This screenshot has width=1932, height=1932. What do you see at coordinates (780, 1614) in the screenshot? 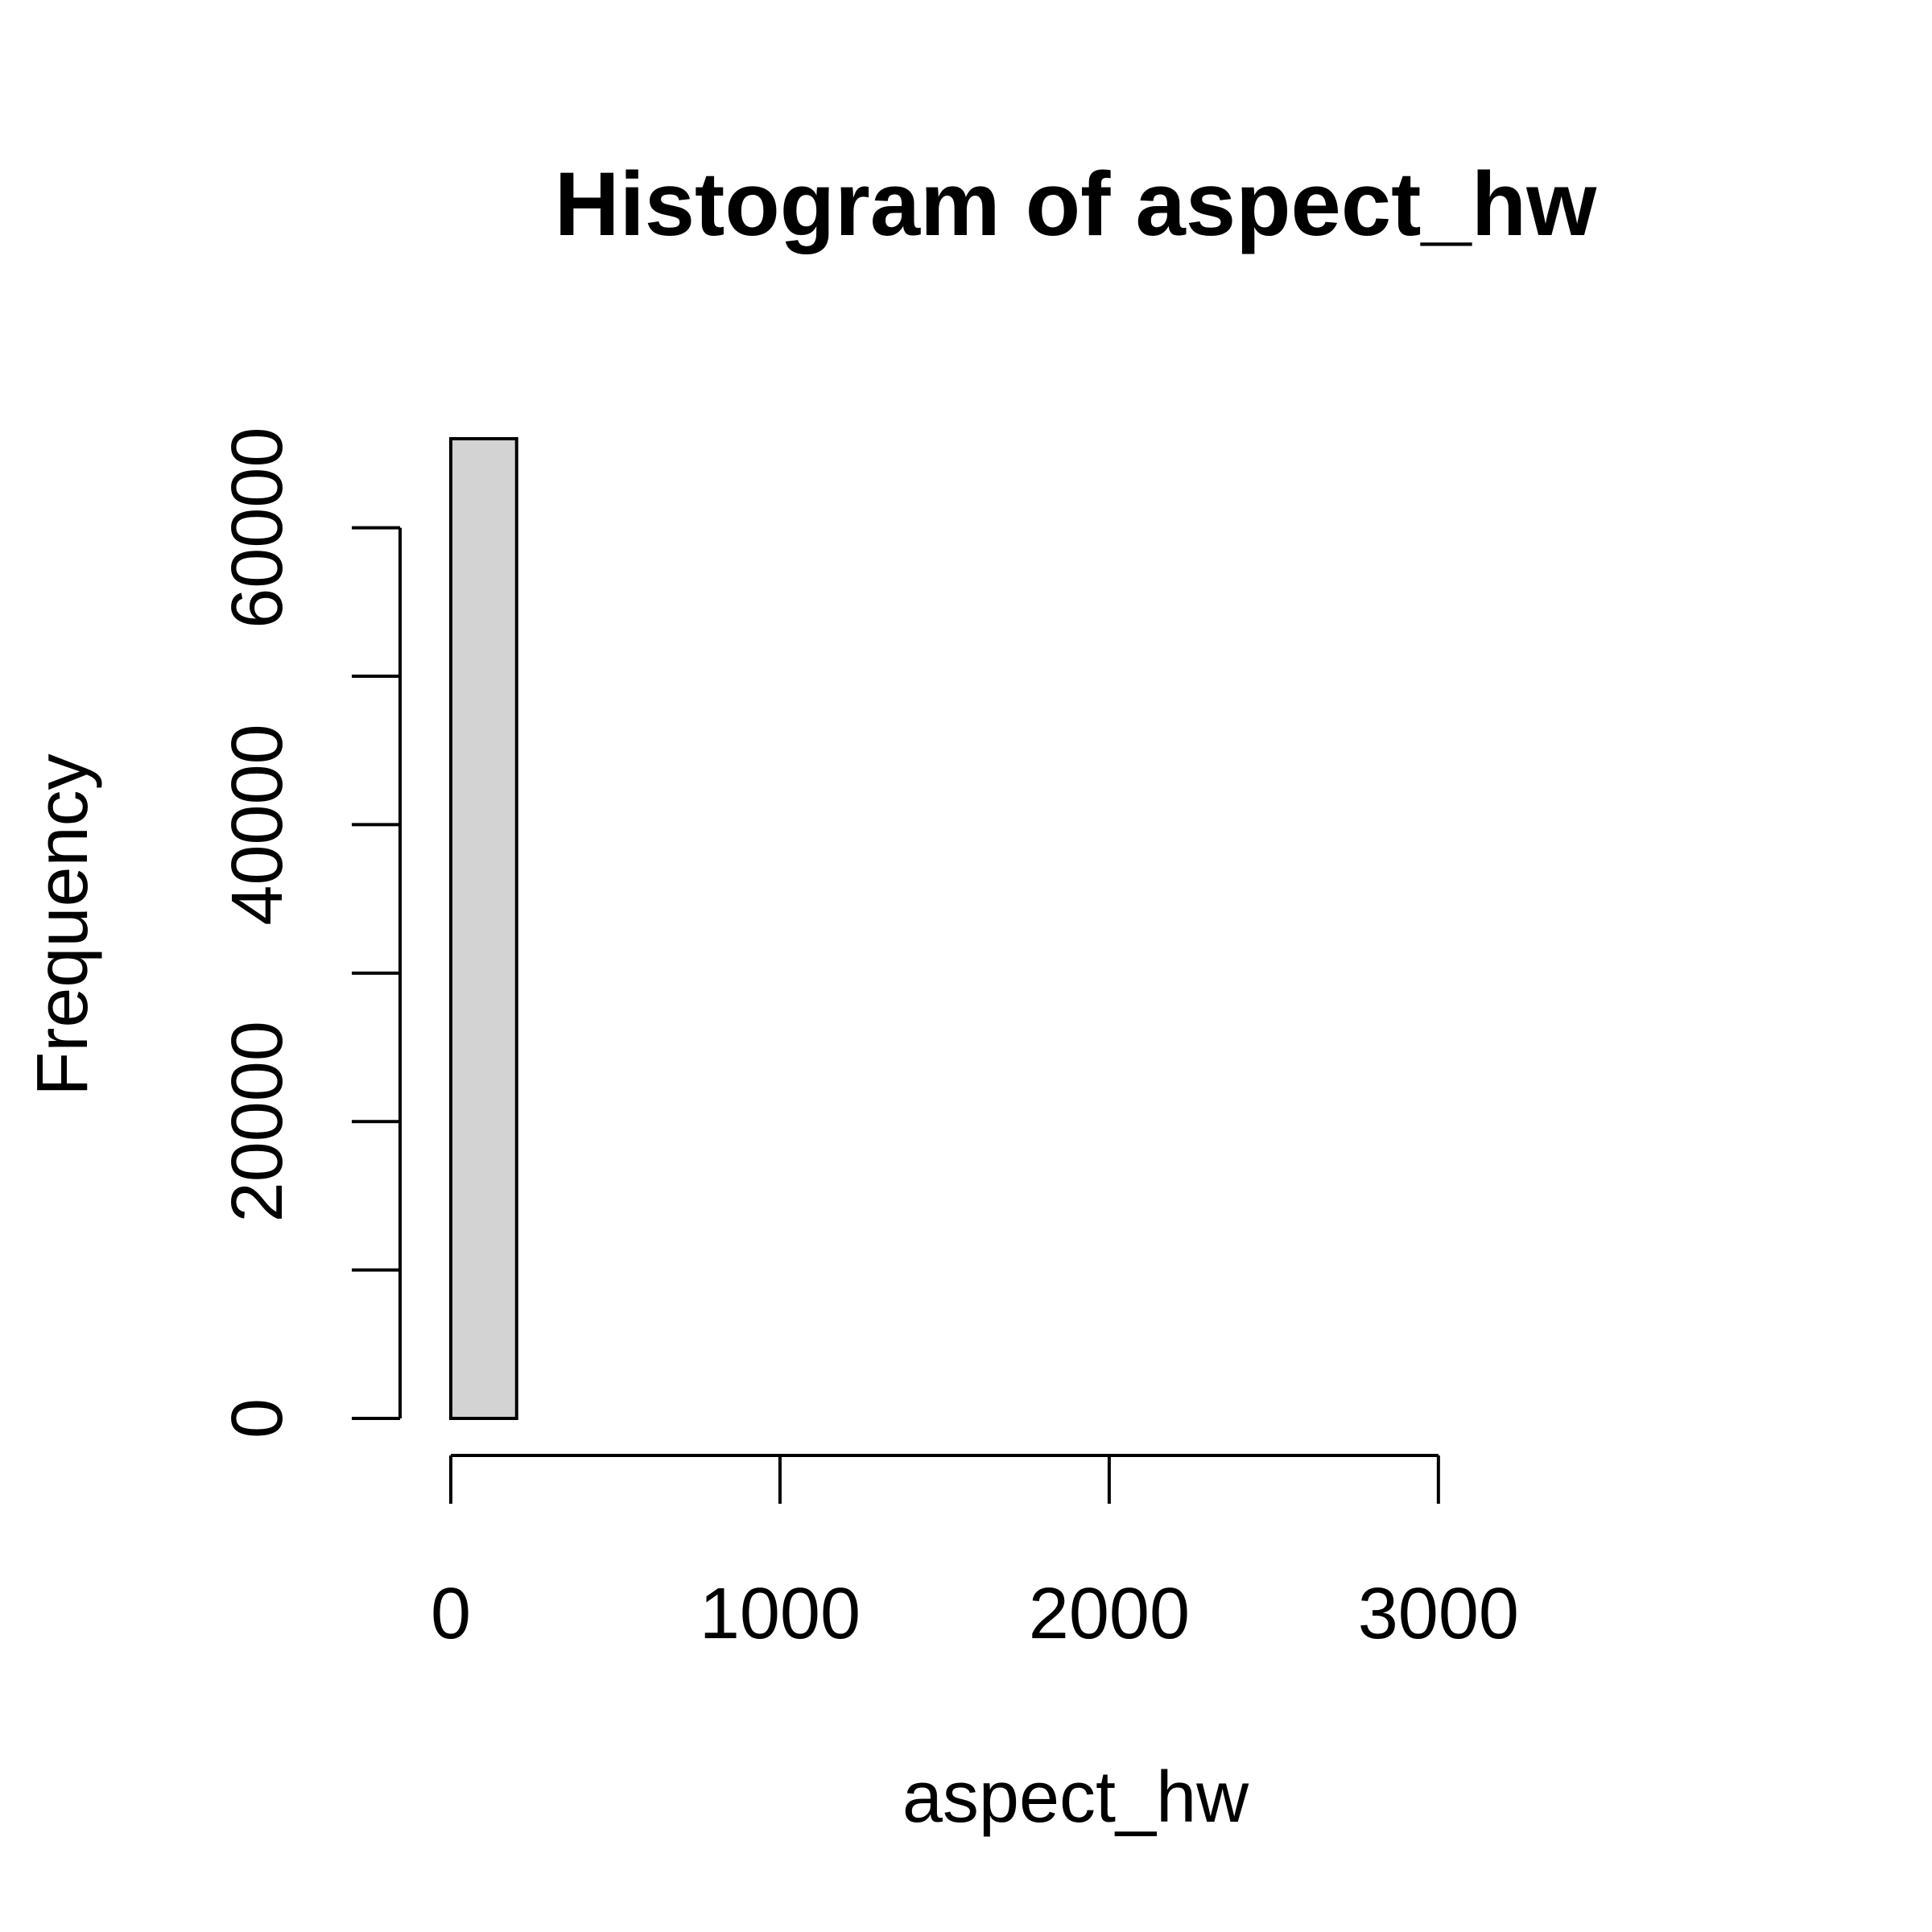
I see `x-tick-label-1: 1000` at bounding box center [780, 1614].